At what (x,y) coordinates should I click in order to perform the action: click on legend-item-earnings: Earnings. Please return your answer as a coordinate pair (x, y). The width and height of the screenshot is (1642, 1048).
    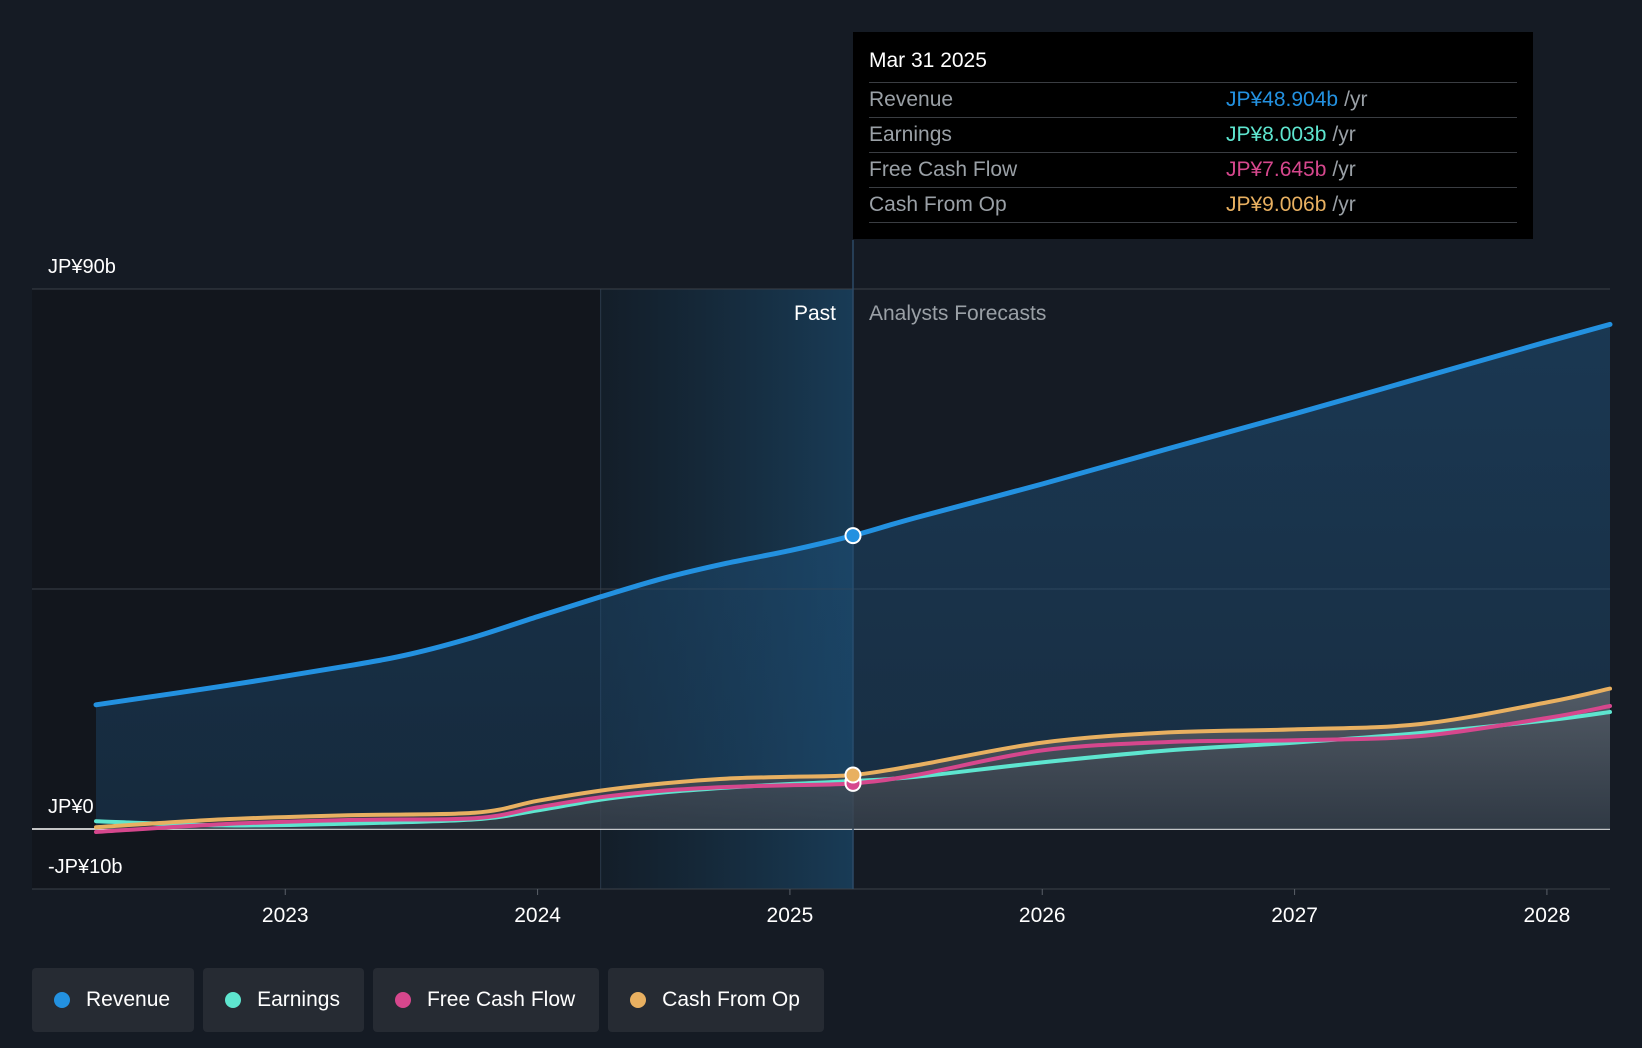
    Looking at the image, I should click on (283, 1000).